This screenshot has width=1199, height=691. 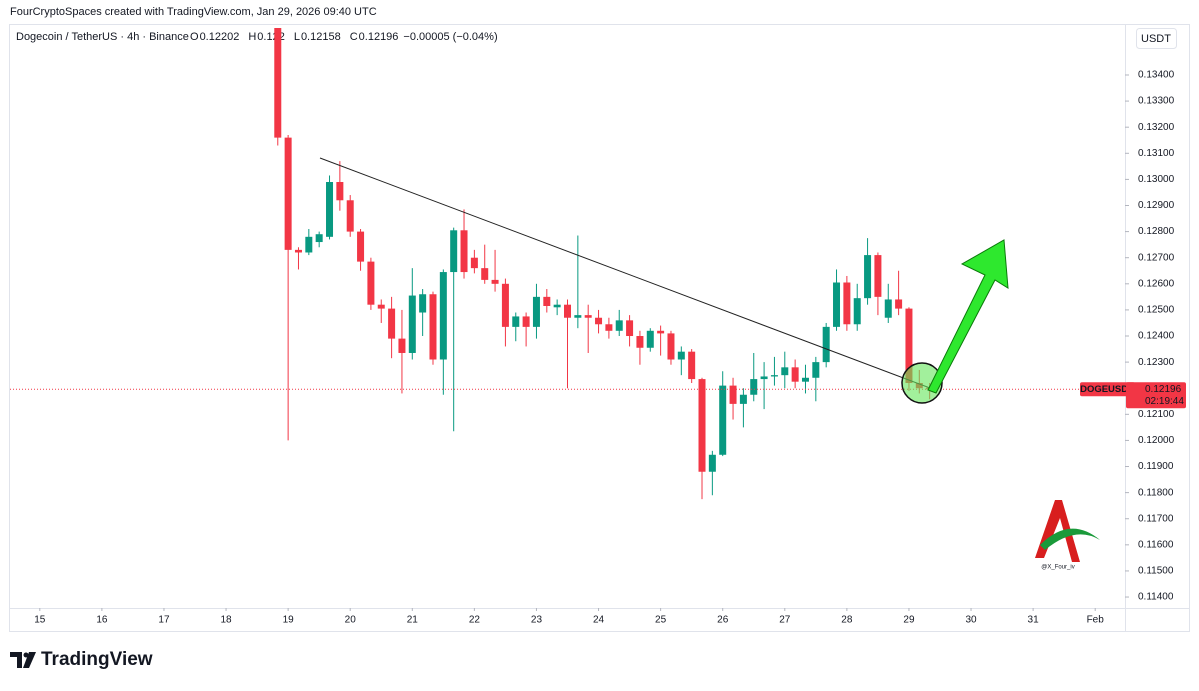 What do you see at coordinates (102, 620) in the screenshot?
I see `x-tick-label: 16` at bounding box center [102, 620].